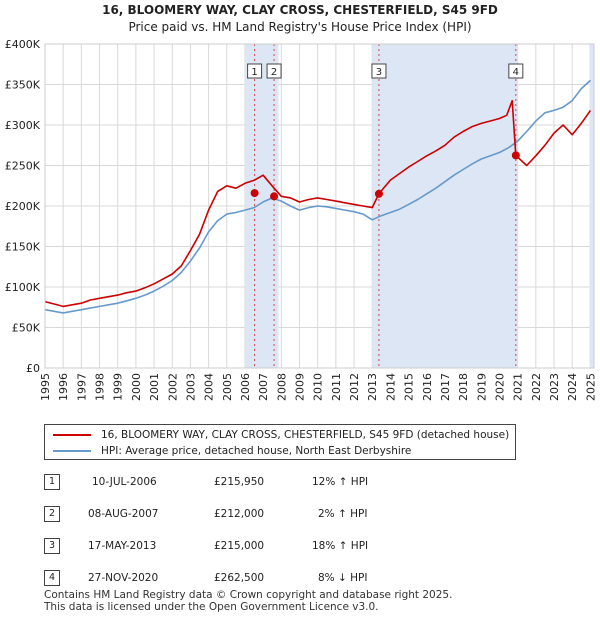 Image resolution: width=600 pixels, height=620 pixels. Describe the element at coordinates (52, 546) in the screenshot. I see `sale-number-badge: 3` at that location.